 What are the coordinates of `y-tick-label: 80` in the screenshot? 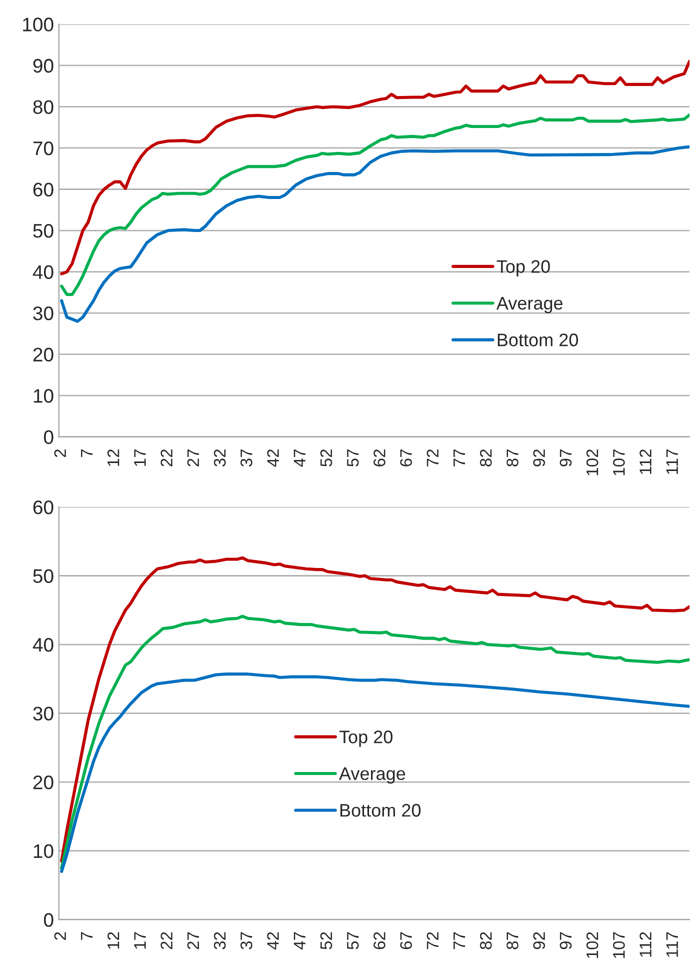 It's located at (43, 107).